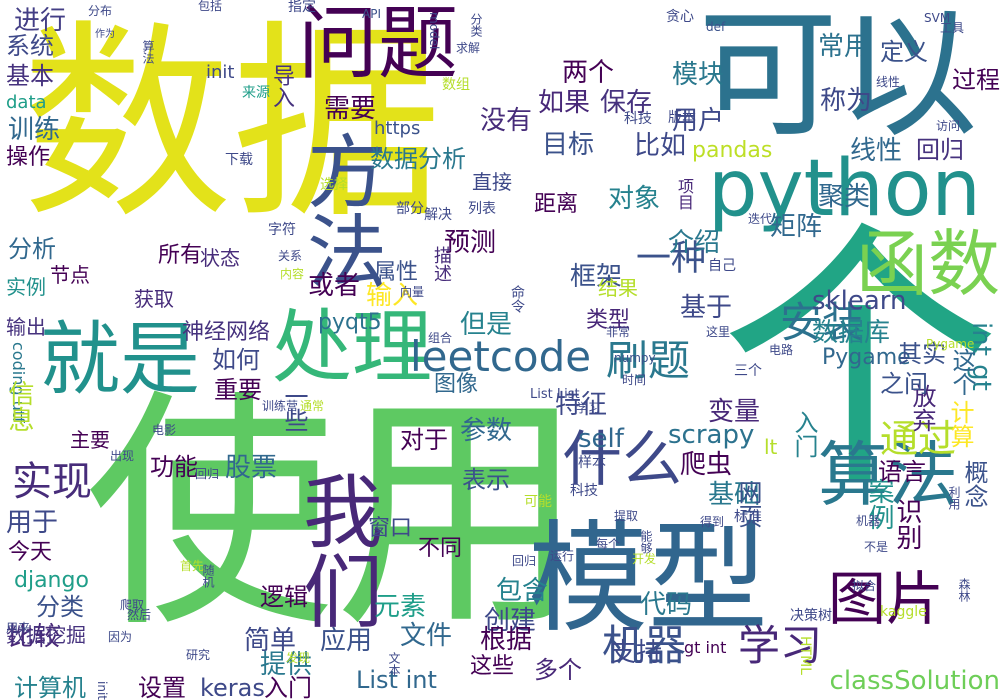 Image resolution: width=1000 pixels, height=700 pixels. Describe the element at coordinates (286, 665) in the screenshot. I see `word-92: 提供` at that location.